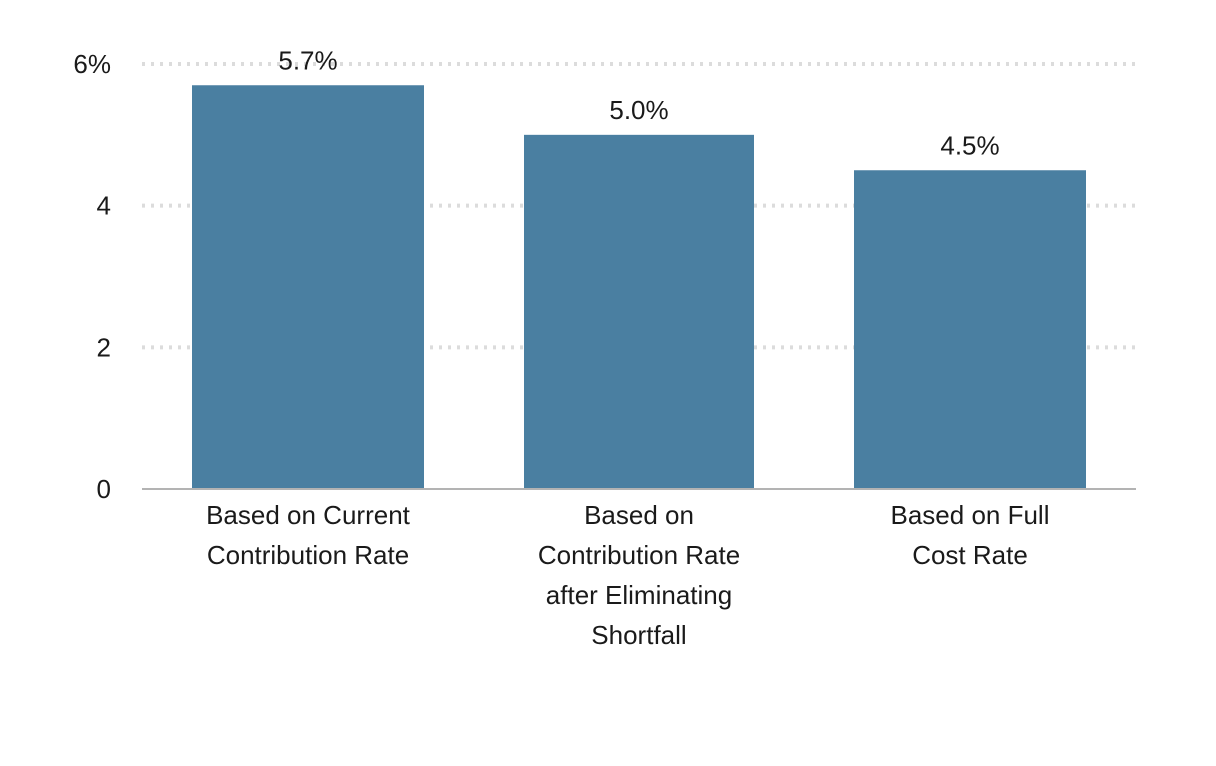 The height and width of the screenshot is (766, 1216). What do you see at coordinates (639, 515) in the screenshot?
I see `x-tick-label: Based on` at bounding box center [639, 515].